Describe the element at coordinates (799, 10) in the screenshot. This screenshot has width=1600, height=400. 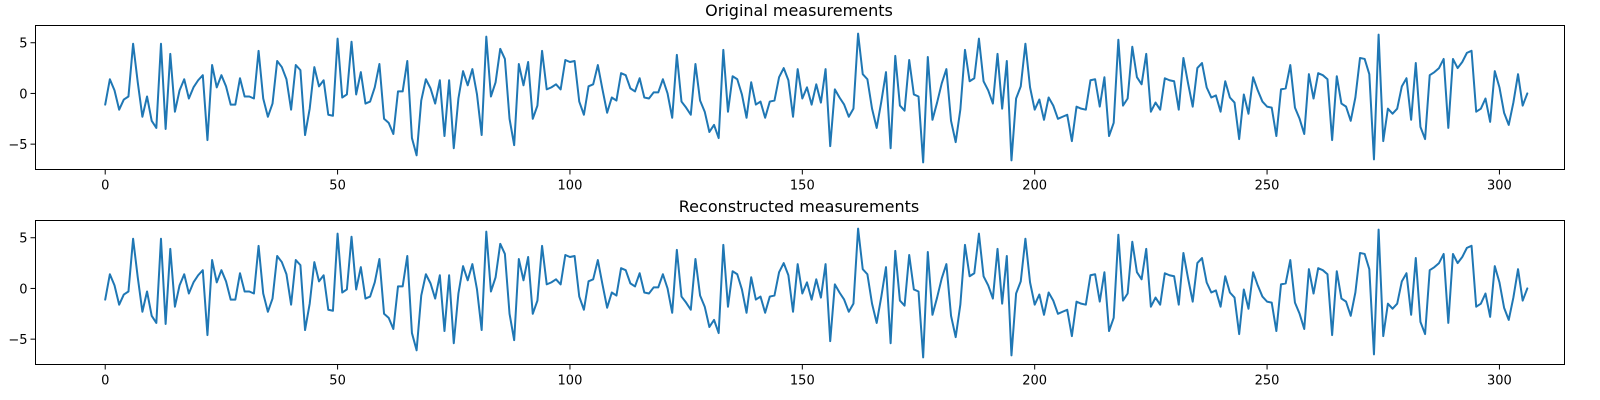
I see `chart-title: Original measurements` at that location.